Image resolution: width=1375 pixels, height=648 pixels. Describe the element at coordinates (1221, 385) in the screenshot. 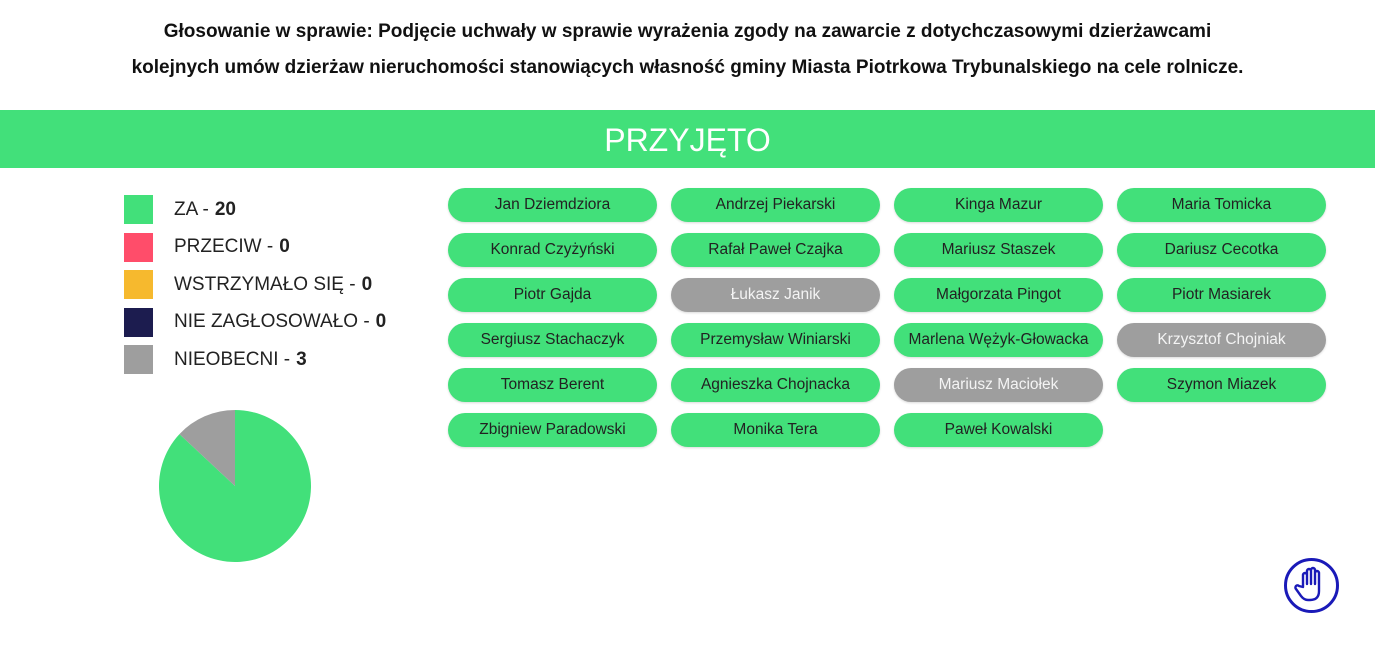

I see `voter-badge: Szymon Miazek` at that location.